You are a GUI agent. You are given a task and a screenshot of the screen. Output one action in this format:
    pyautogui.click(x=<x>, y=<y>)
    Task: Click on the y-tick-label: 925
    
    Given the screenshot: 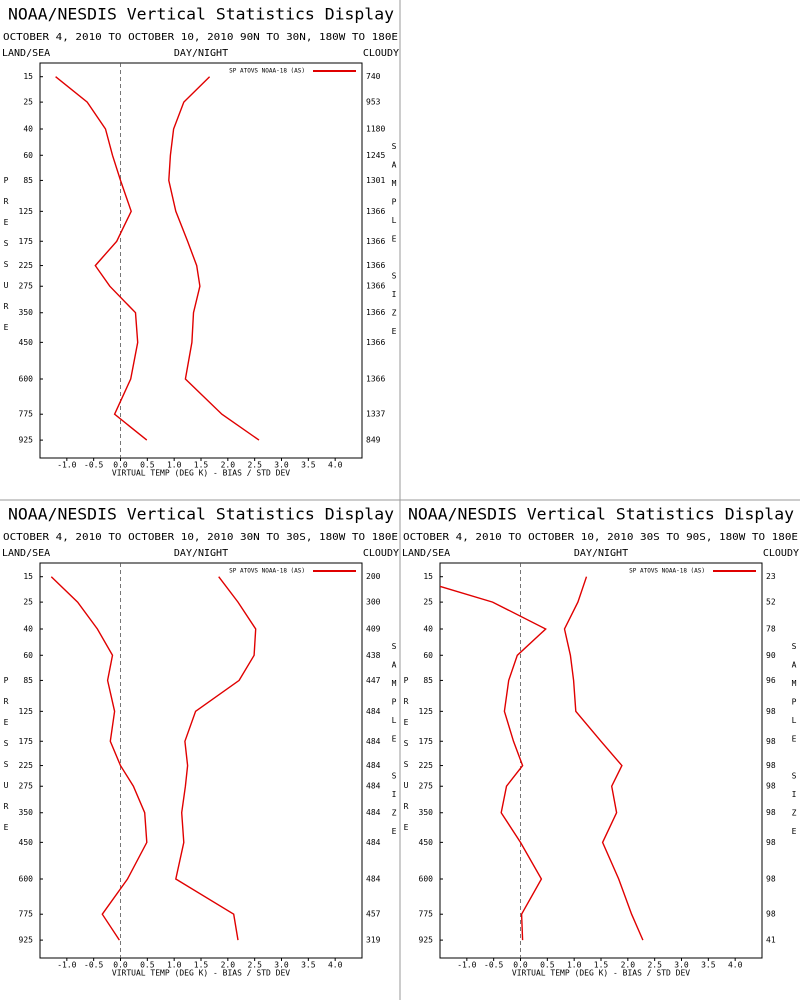 What is the action you would take?
    pyautogui.click(x=26, y=440)
    